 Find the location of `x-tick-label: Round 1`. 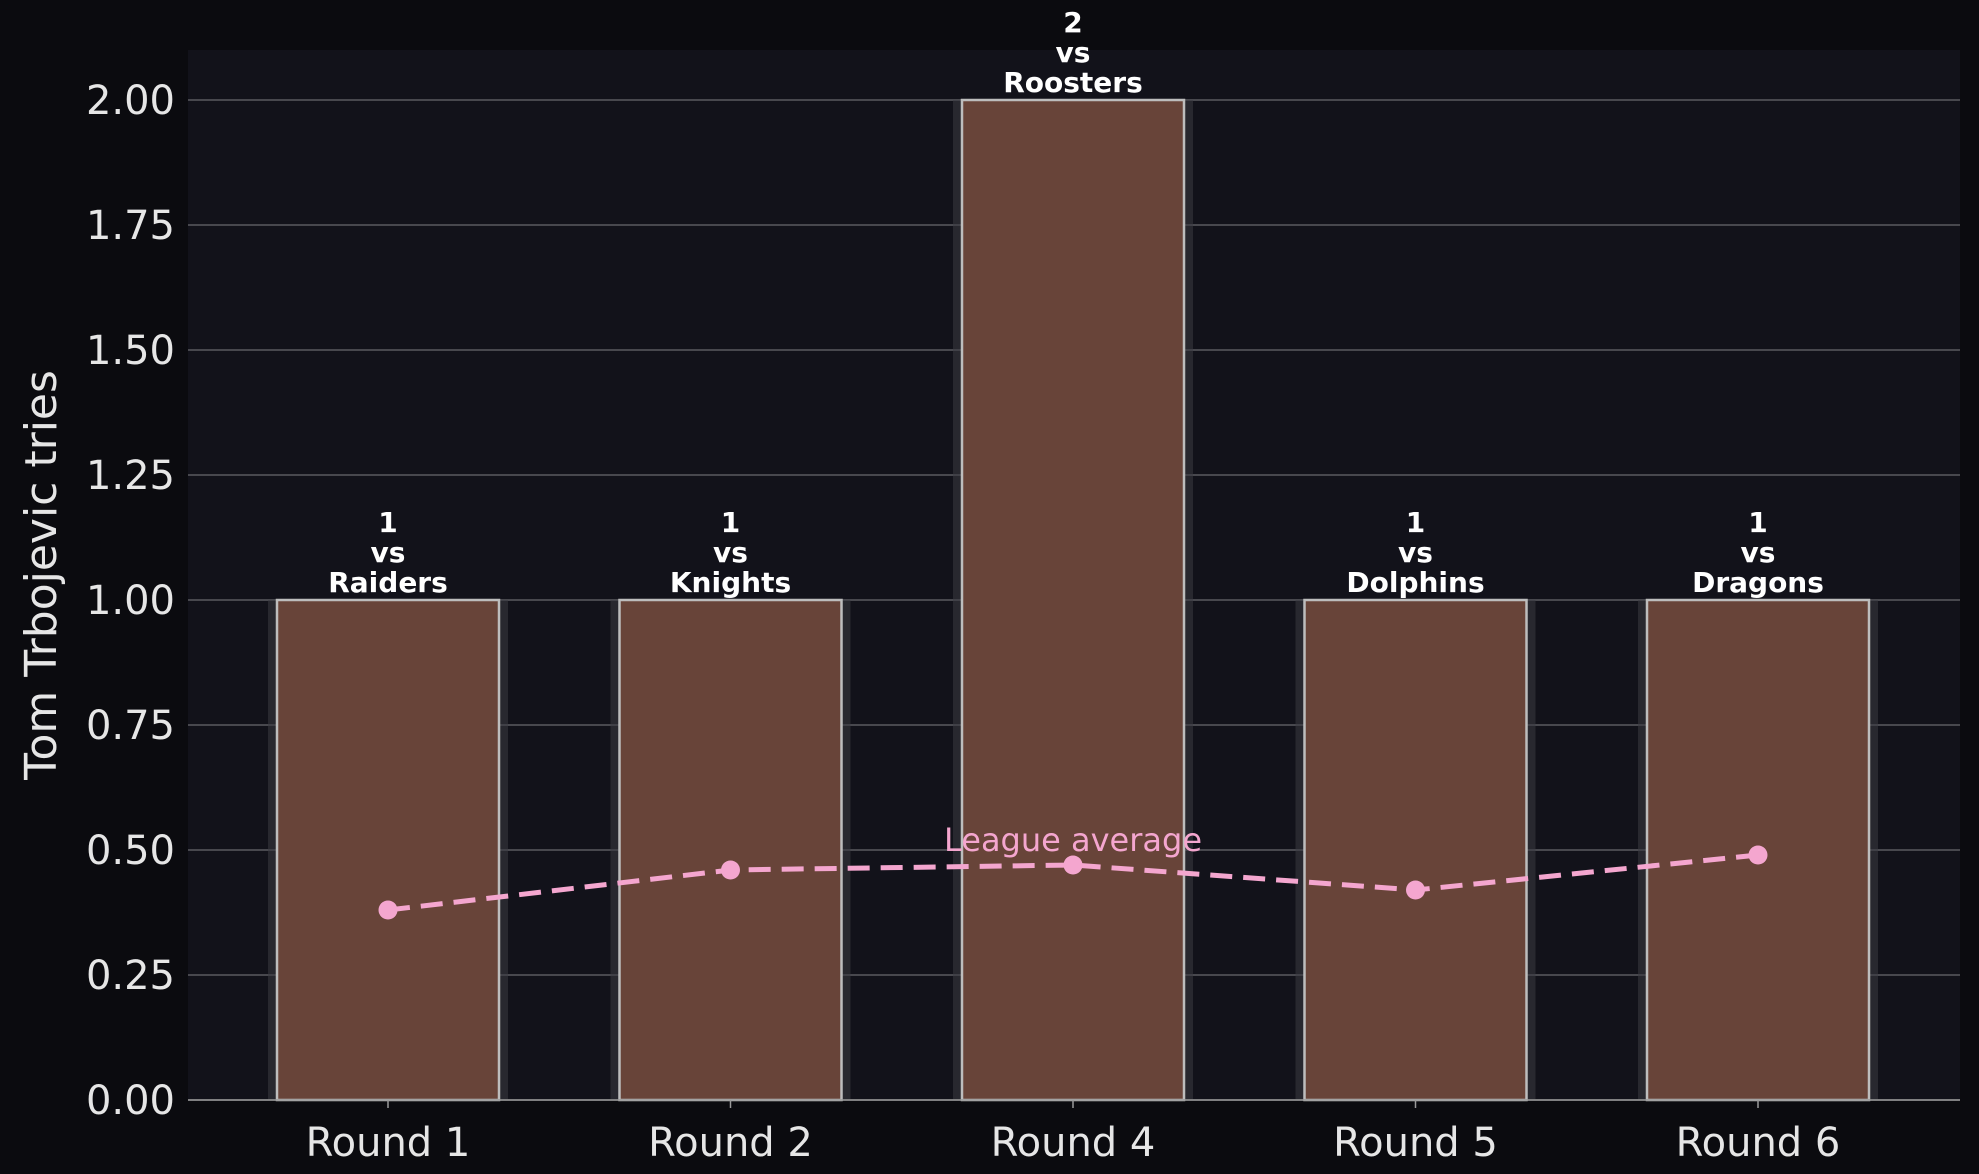

x-tick-label: Round 1 is located at coordinates (388, 1143).